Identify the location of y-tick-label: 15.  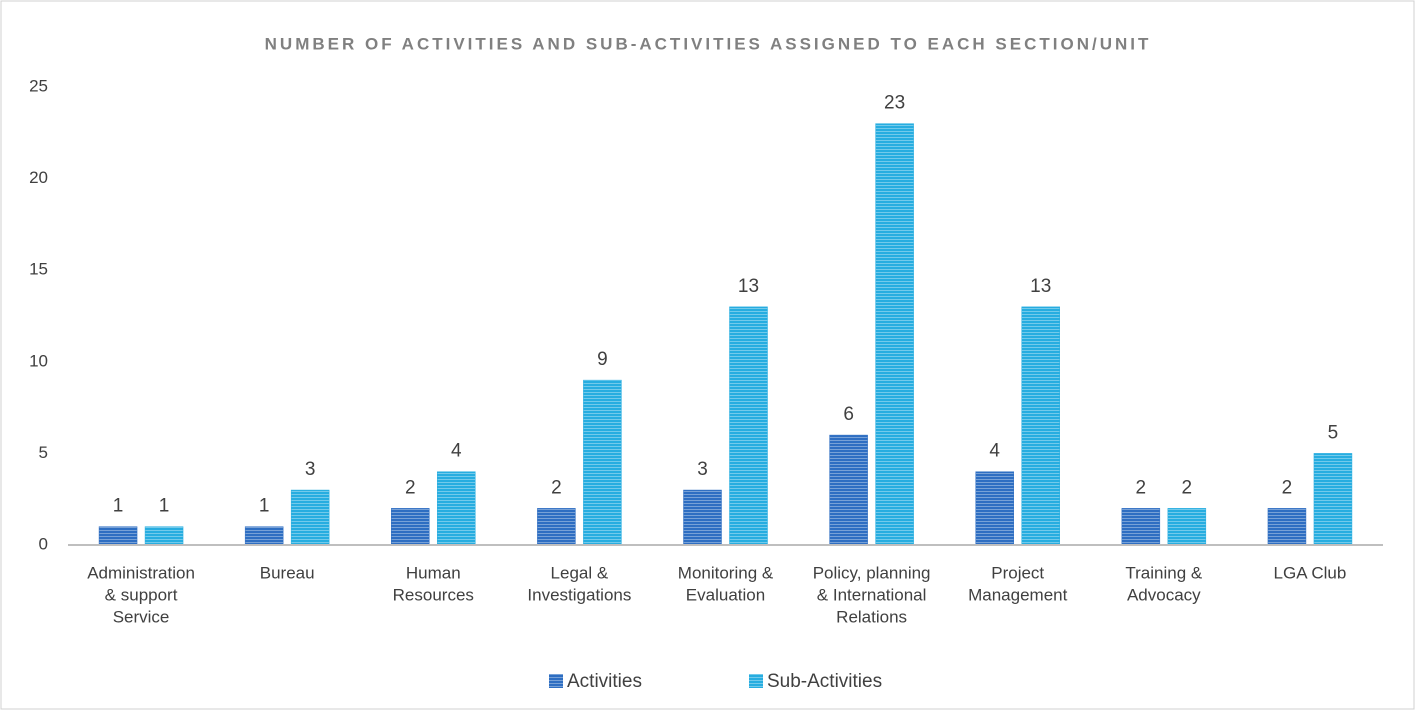
(38, 269).